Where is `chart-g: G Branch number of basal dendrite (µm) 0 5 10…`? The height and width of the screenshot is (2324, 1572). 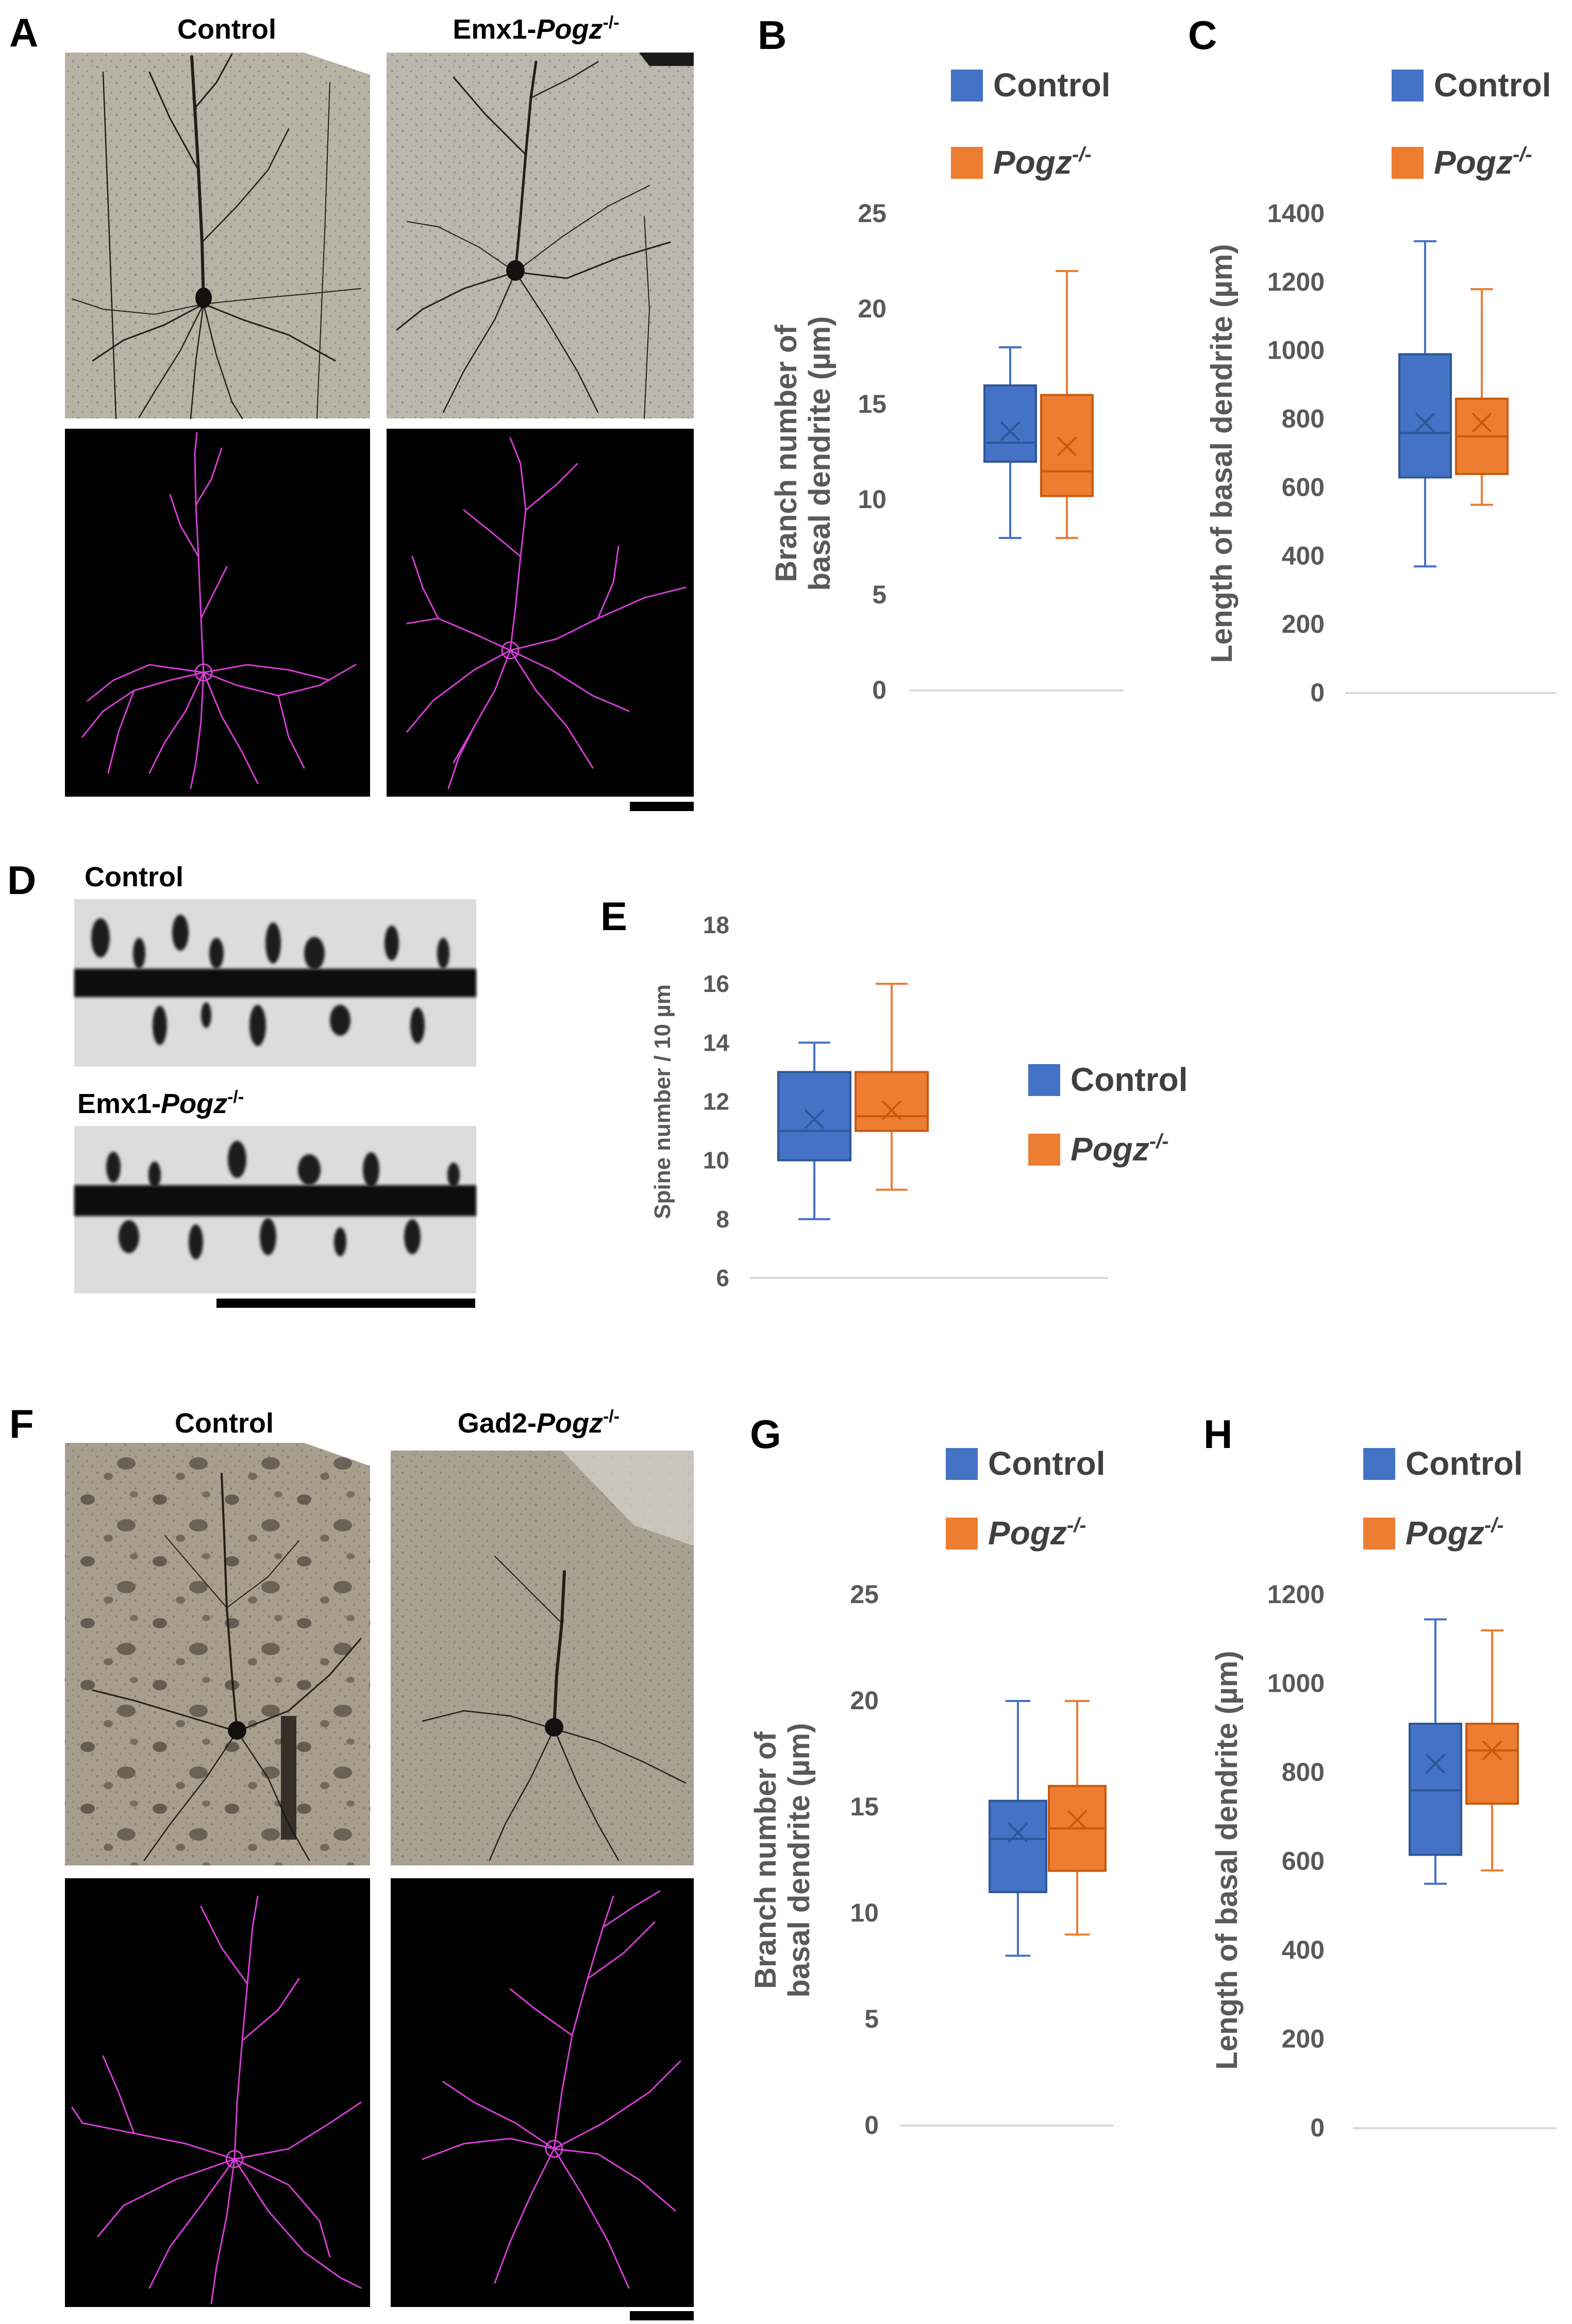 chart-g: G Branch number of basal dendrite (µm) 0 5 10… is located at coordinates (931, 1775).